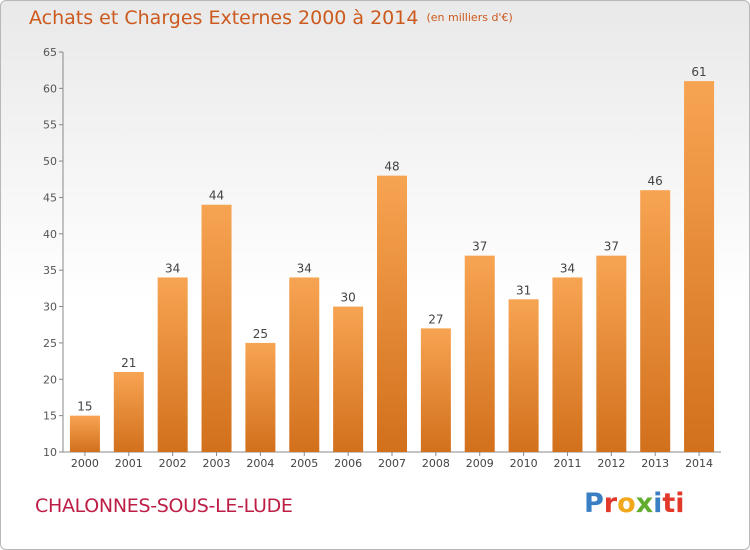 The height and width of the screenshot is (550, 750). What do you see at coordinates (348, 463) in the screenshot?
I see `x-tick-label-2006: 2006` at bounding box center [348, 463].